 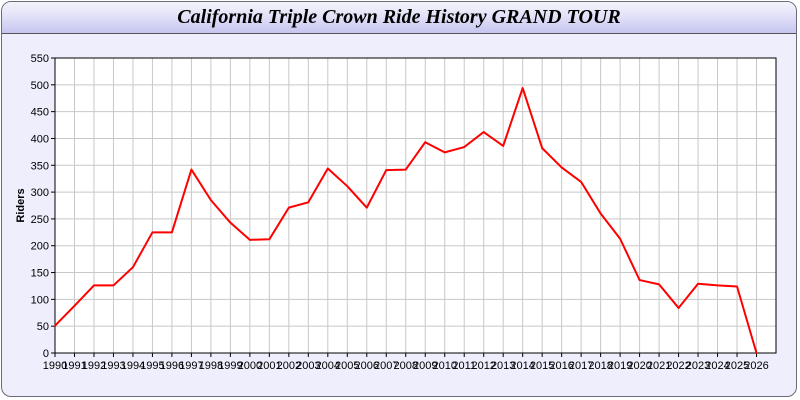 I want to click on y-tick-label: 450, so click(x=40, y=113).